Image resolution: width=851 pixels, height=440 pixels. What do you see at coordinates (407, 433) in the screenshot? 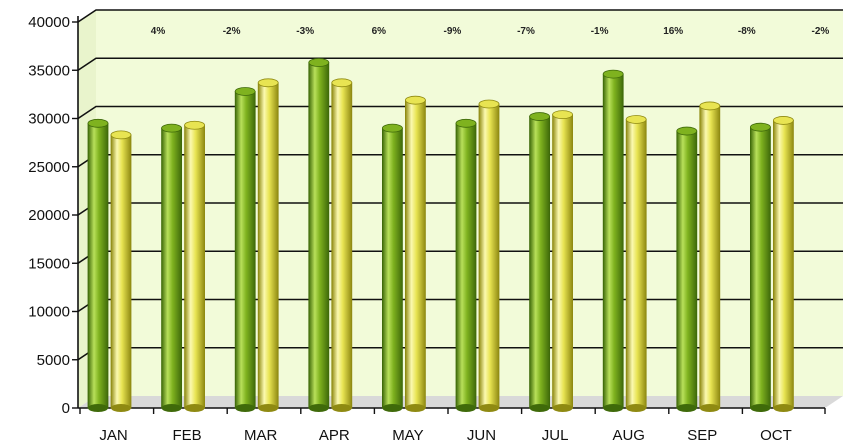
I see `x-tick-label: MAY` at bounding box center [407, 433].